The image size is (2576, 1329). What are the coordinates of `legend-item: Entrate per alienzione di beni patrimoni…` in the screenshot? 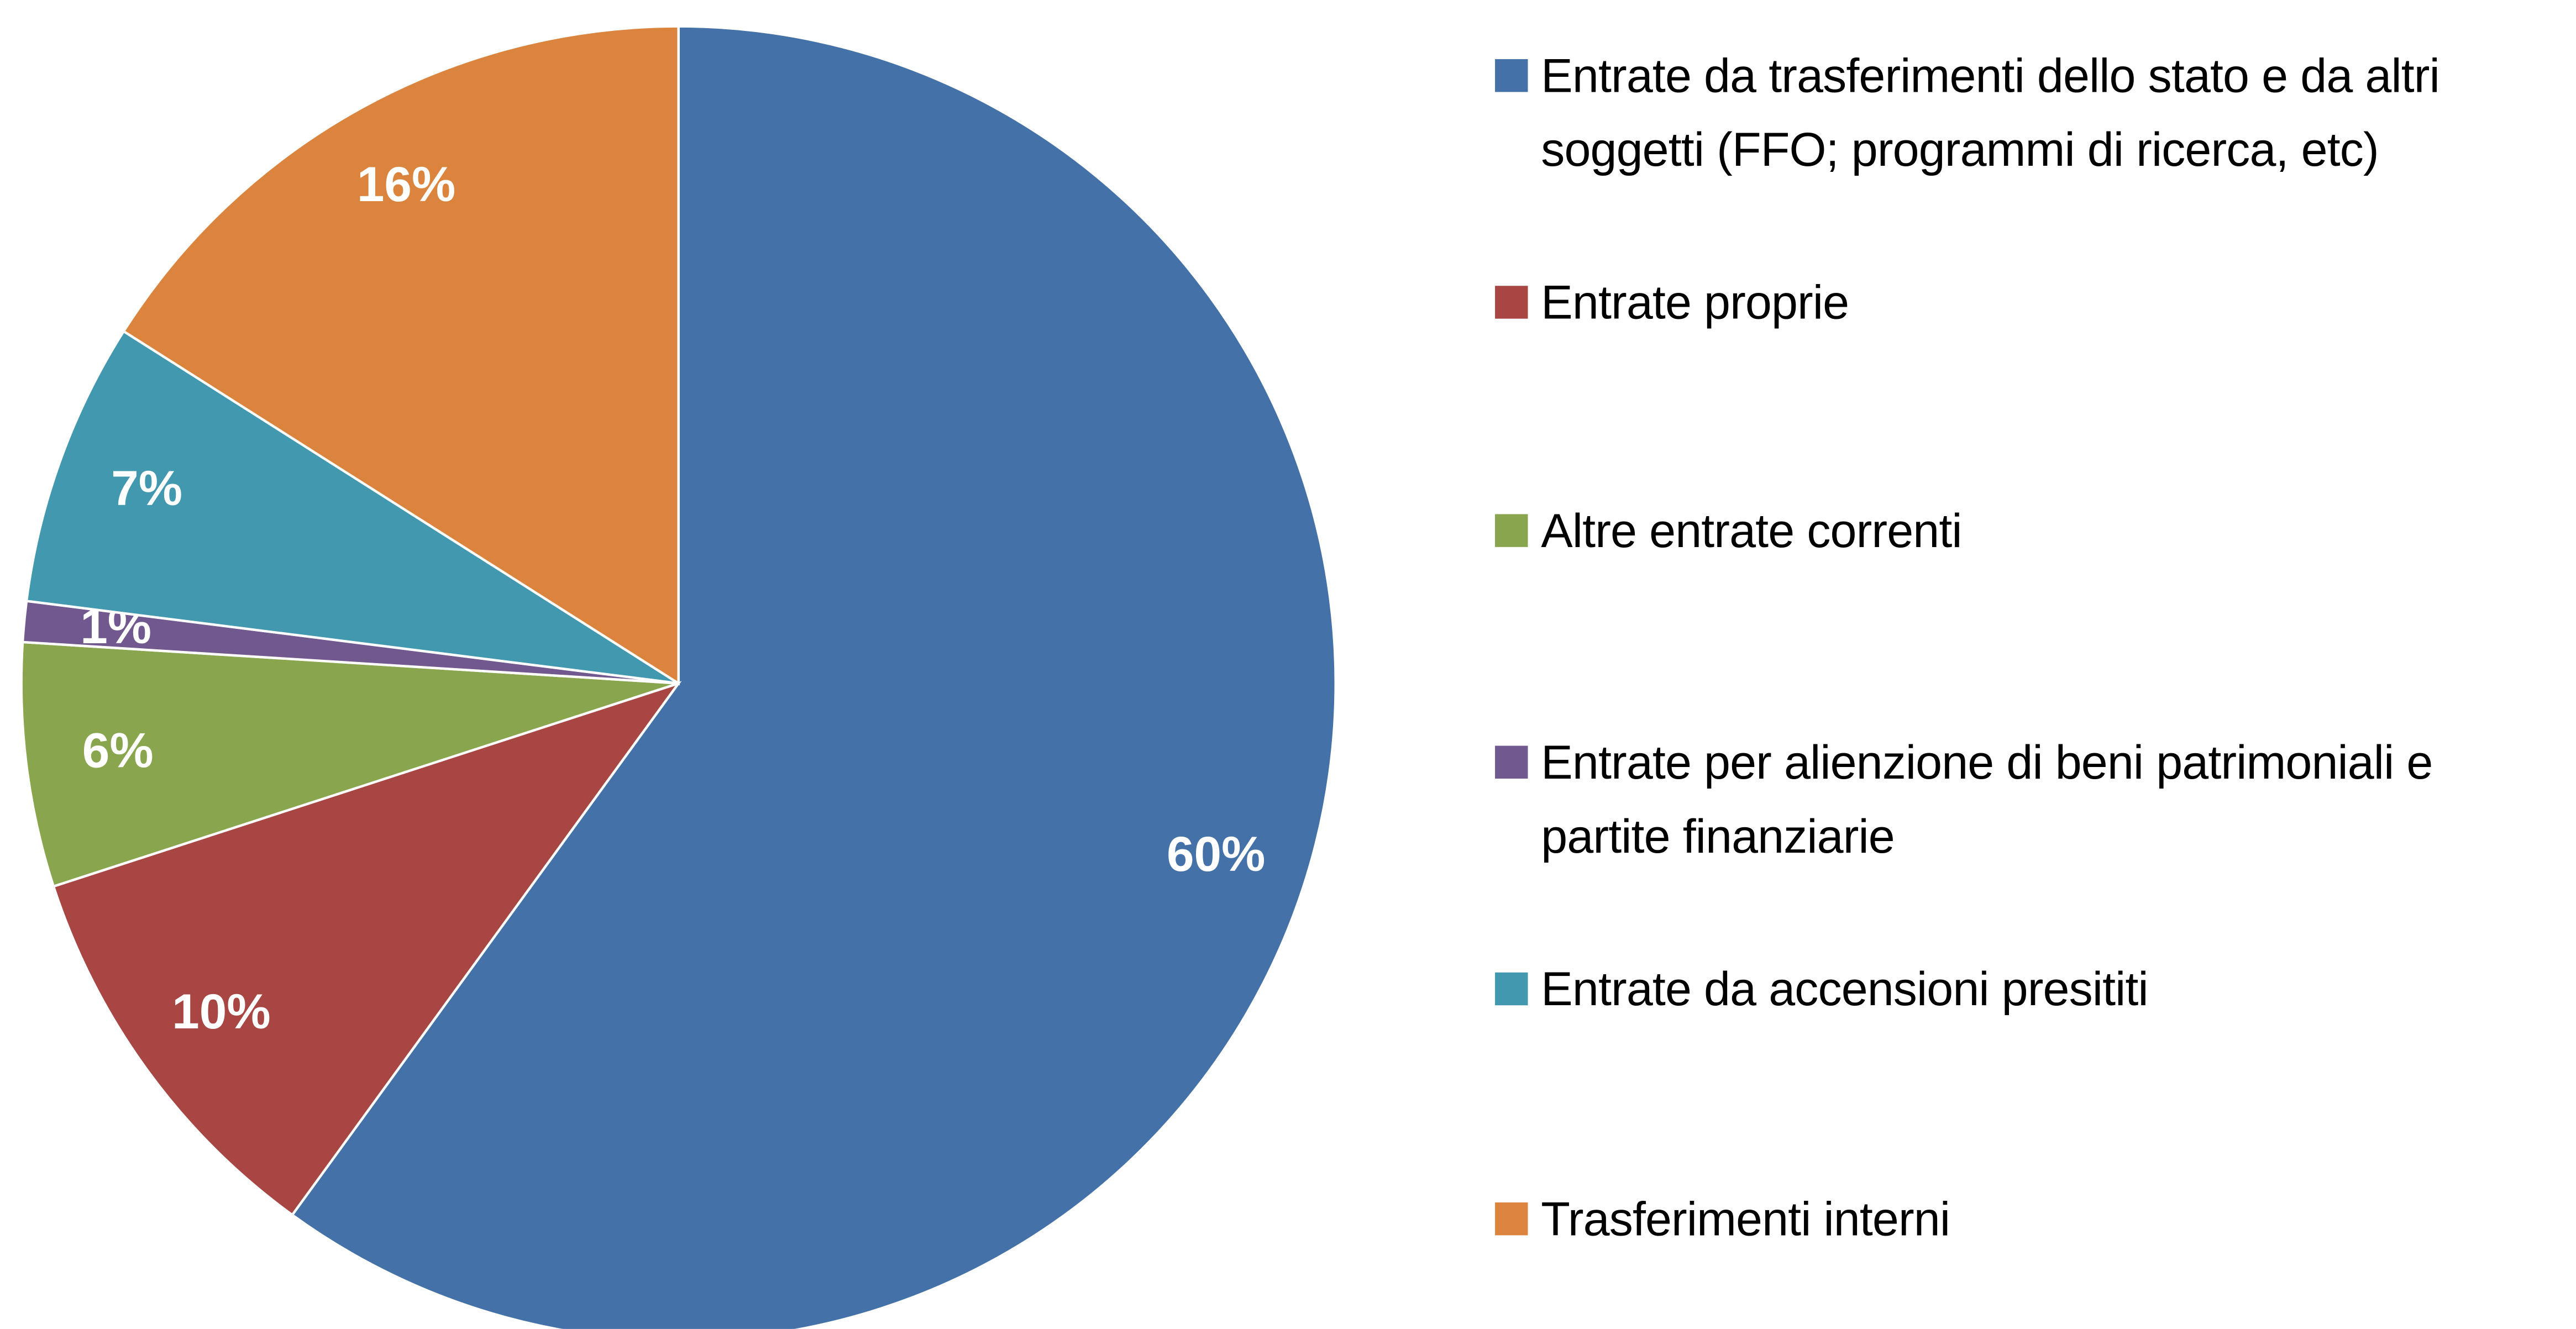 It's located at (2029, 802).